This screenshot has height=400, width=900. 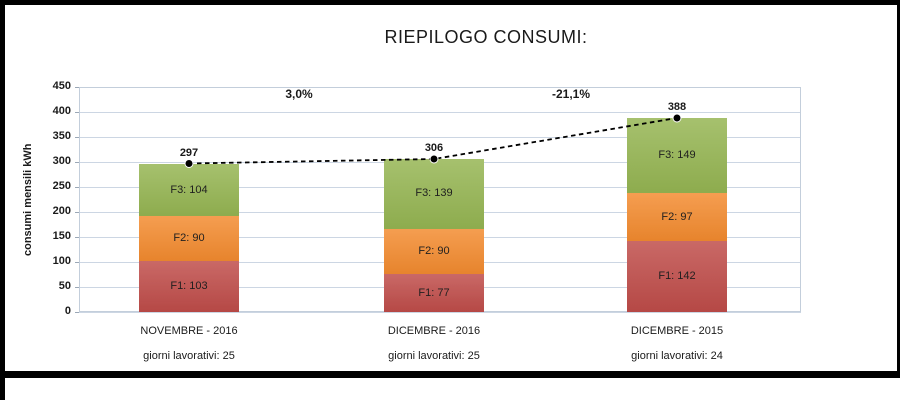 I want to click on working-days-label: giorni lavorativi: 24, so click(x=677, y=356).